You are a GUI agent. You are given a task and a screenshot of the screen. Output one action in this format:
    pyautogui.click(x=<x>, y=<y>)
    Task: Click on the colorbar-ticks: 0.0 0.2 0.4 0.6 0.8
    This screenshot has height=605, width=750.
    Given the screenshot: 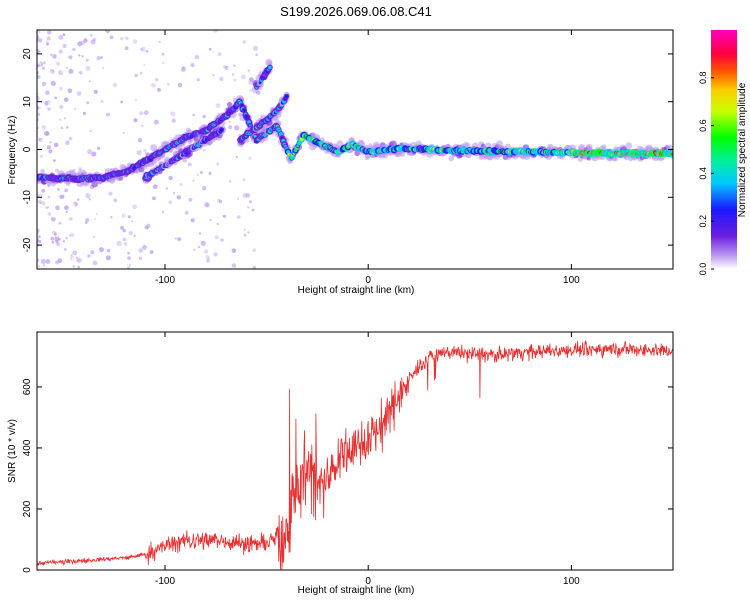 What is the action you would take?
    pyautogui.click(x=706, y=173)
    